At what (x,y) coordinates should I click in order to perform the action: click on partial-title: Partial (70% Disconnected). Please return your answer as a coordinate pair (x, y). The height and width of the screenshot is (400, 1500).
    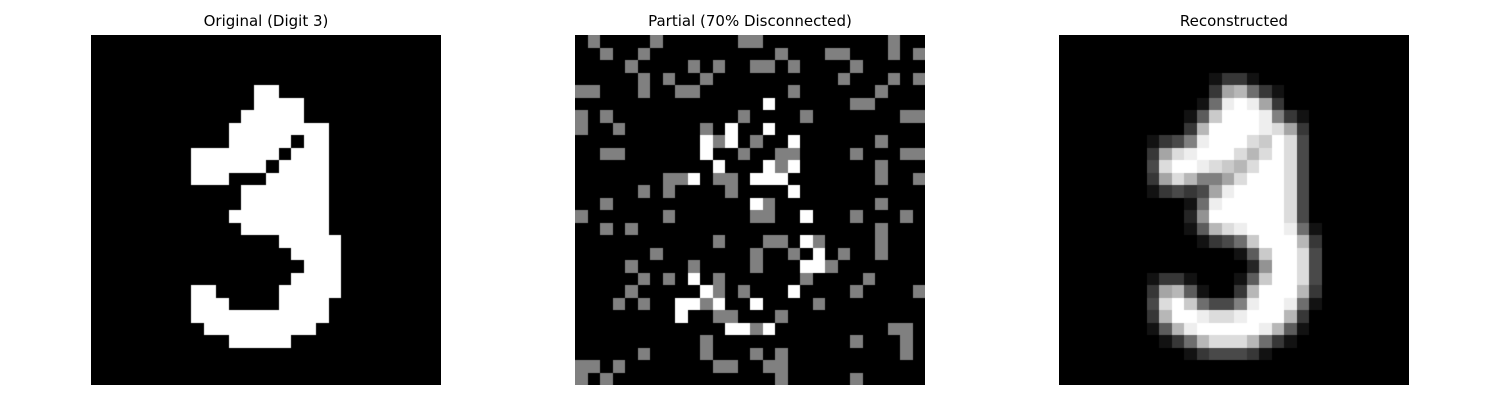
    Looking at the image, I should click on (750, 21).